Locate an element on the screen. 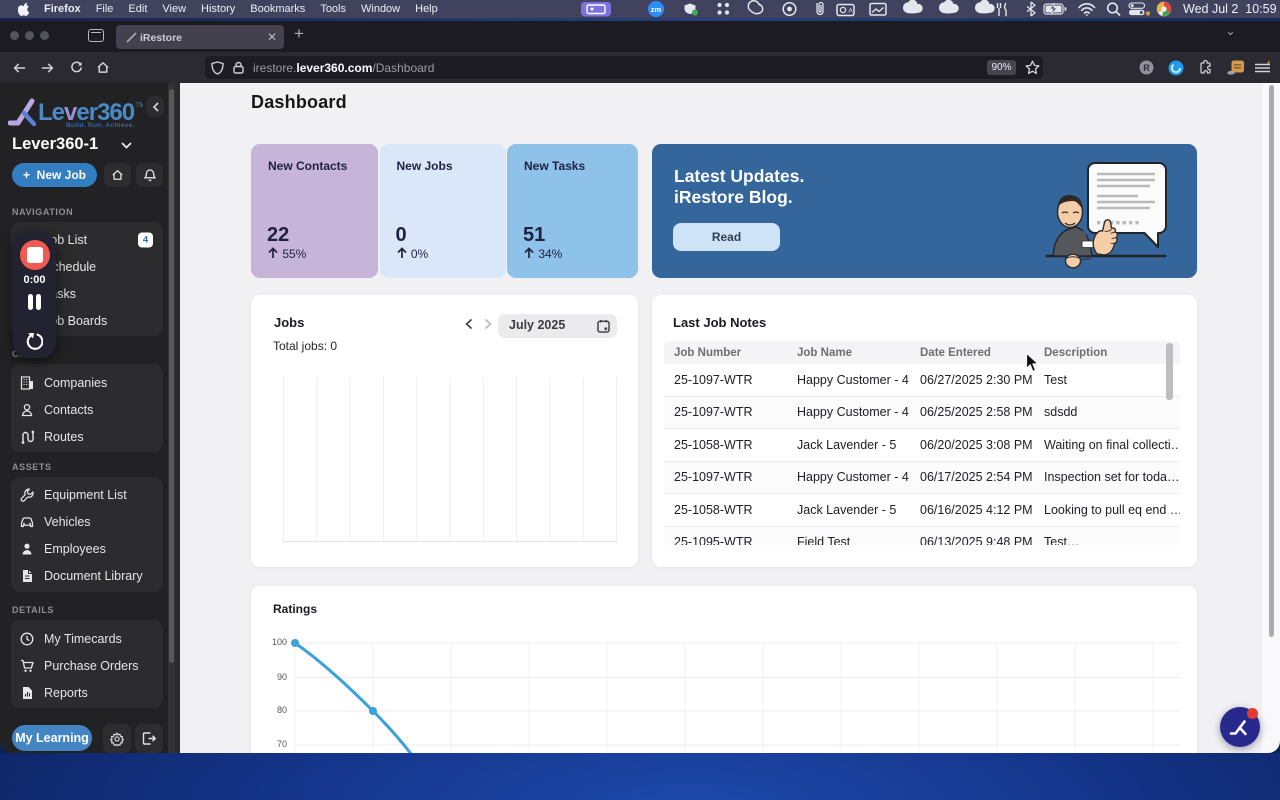 The image size is (1280, 800). svg-text: A is located at coordinates (850, 11).